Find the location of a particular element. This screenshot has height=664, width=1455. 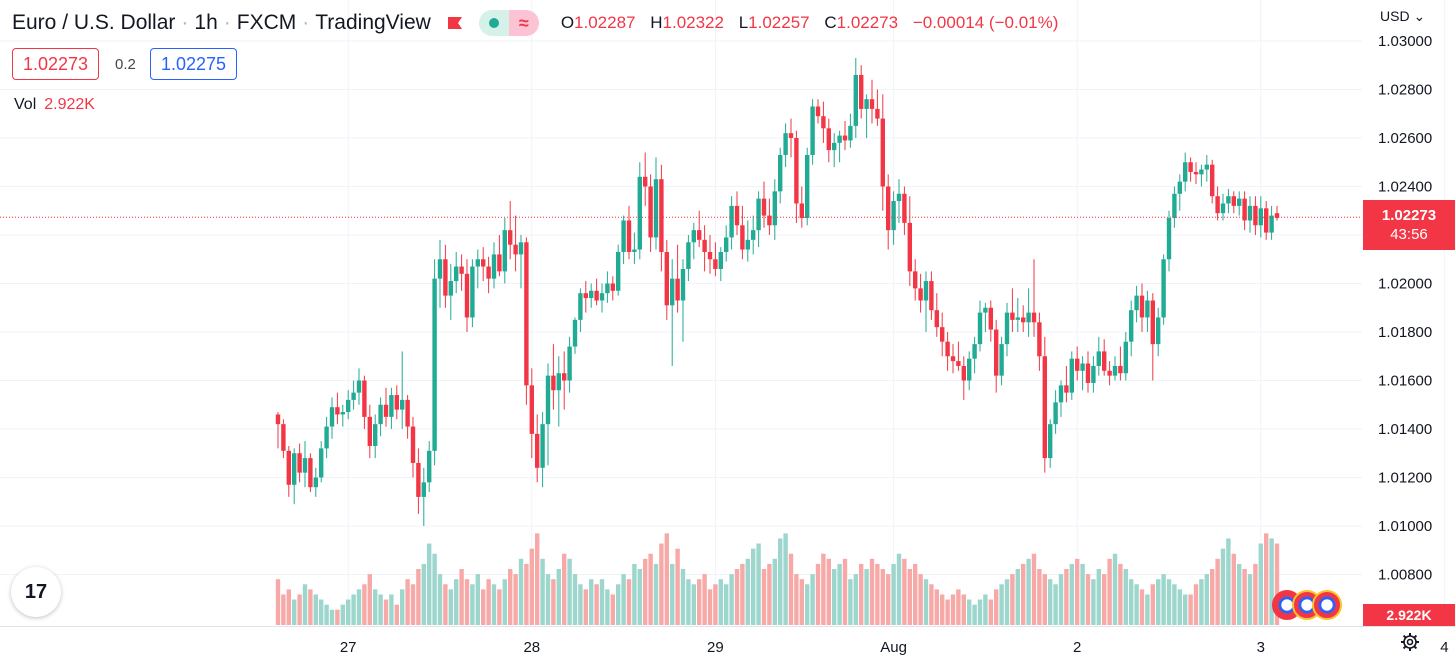

bar-countdown: 43:56 is located at coordinates (1409, 234).